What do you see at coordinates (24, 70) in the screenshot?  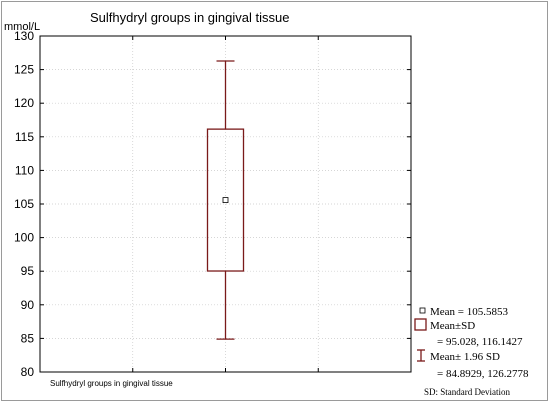 I see `y-tick-label: 125` at bounding box center [24, 70].